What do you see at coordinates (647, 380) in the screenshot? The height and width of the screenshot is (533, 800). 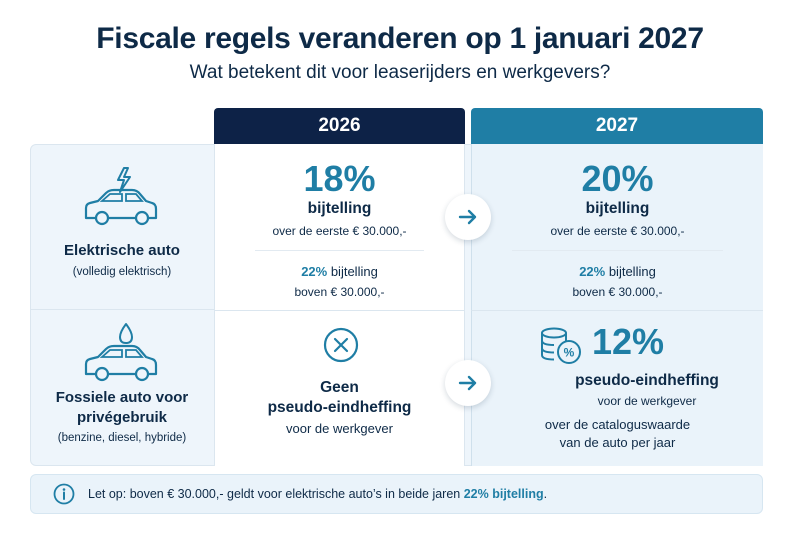 I see `fossil-2027-label: pseudo-eindheffing` at bounding box center [647, 380].